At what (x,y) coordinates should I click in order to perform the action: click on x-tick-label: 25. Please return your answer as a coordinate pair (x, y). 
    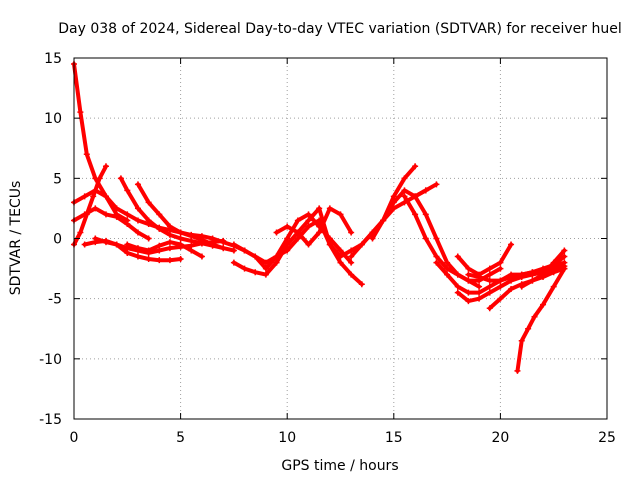
    Looking at the image, I should click on (607, 438).